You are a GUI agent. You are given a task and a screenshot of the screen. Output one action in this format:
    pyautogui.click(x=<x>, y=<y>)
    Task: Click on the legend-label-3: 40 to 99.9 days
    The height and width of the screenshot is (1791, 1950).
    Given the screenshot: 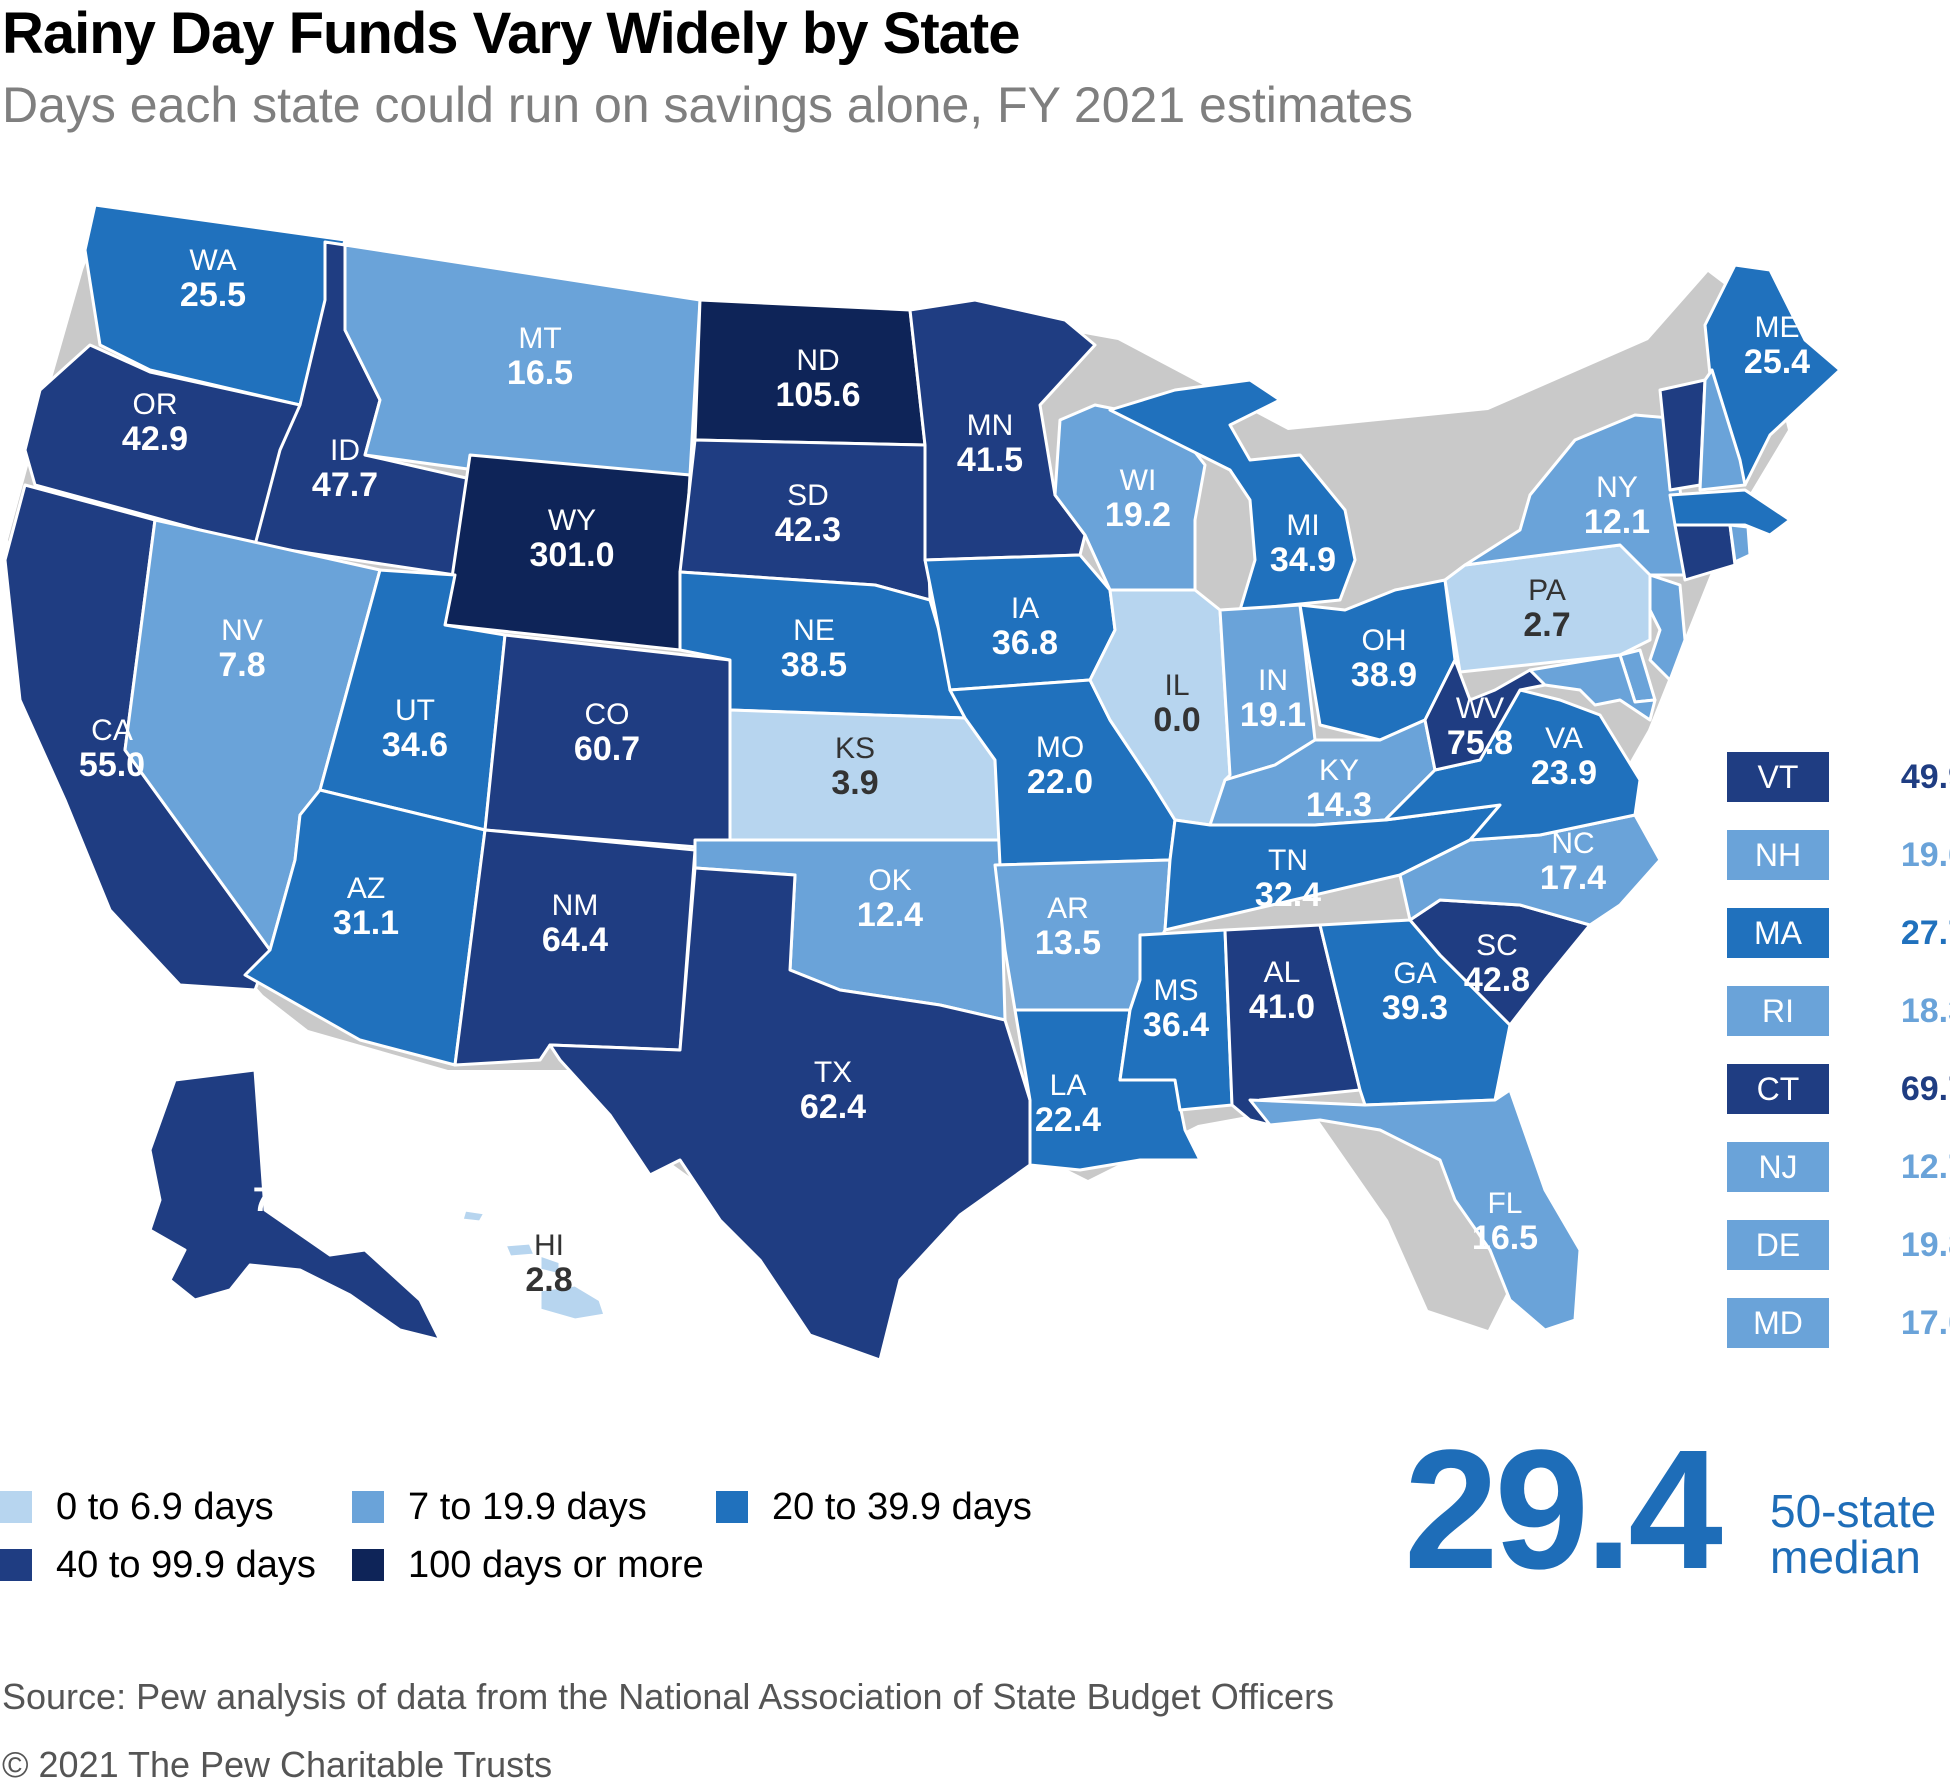 What is the action you would take?
    pyautogui.click(x=186, y=1564)
    